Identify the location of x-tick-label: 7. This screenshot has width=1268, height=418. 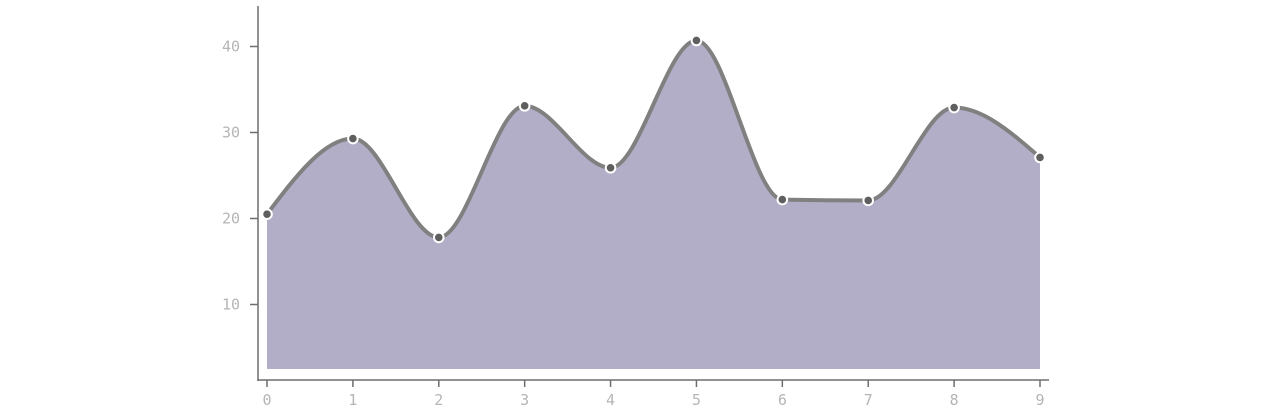
(868, 400).